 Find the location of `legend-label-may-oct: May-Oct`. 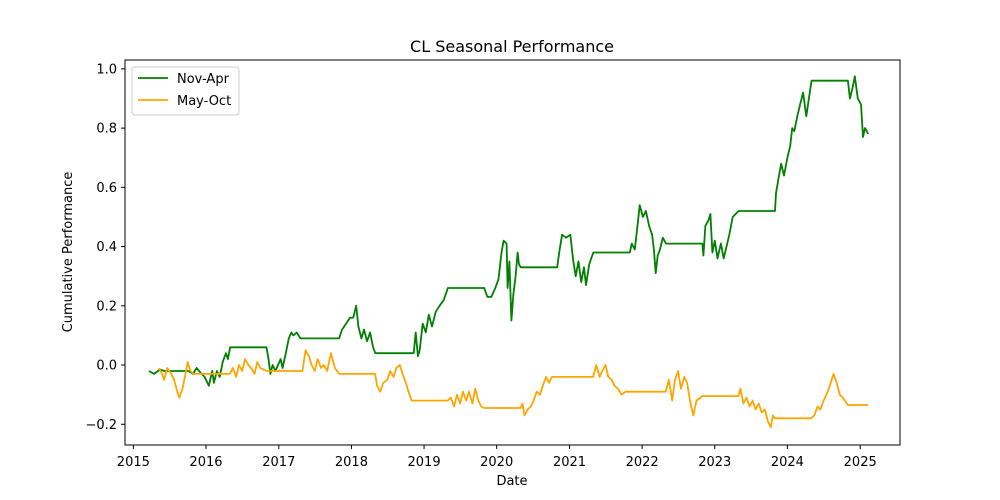

legend-label-may-oct: May-Oct is located at coordinates (204, 101).